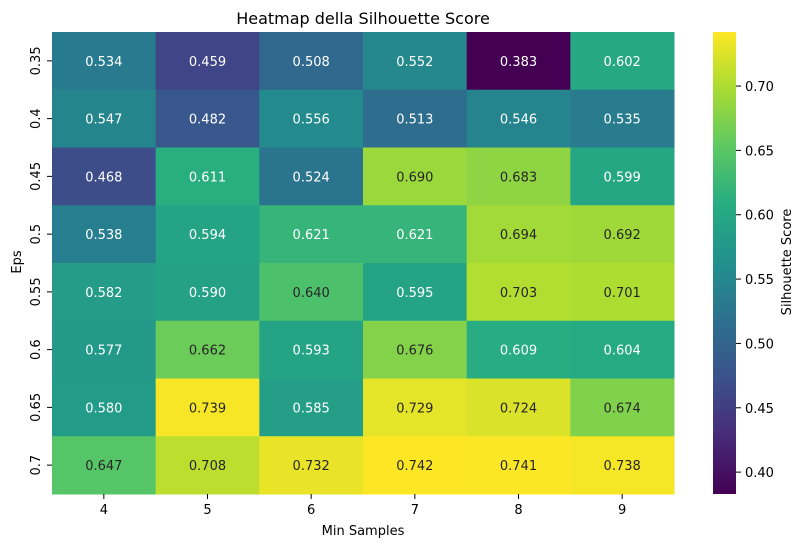  I want to click on y-axis: 0.35 0.4 0.45 0.5 0.55 0.6 0.65 0.7, so click(40, 260).